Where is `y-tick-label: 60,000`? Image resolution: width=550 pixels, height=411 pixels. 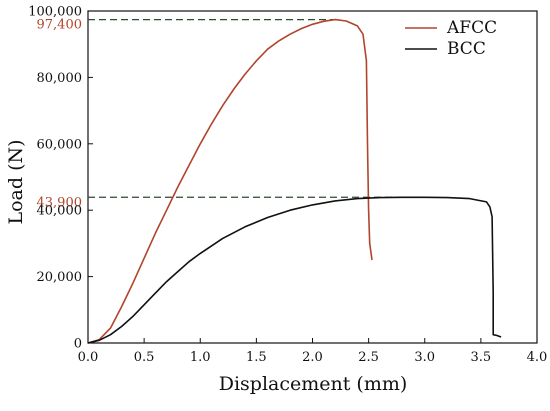
y-tick-label: 60,000 is located at coordinates (60, 144).